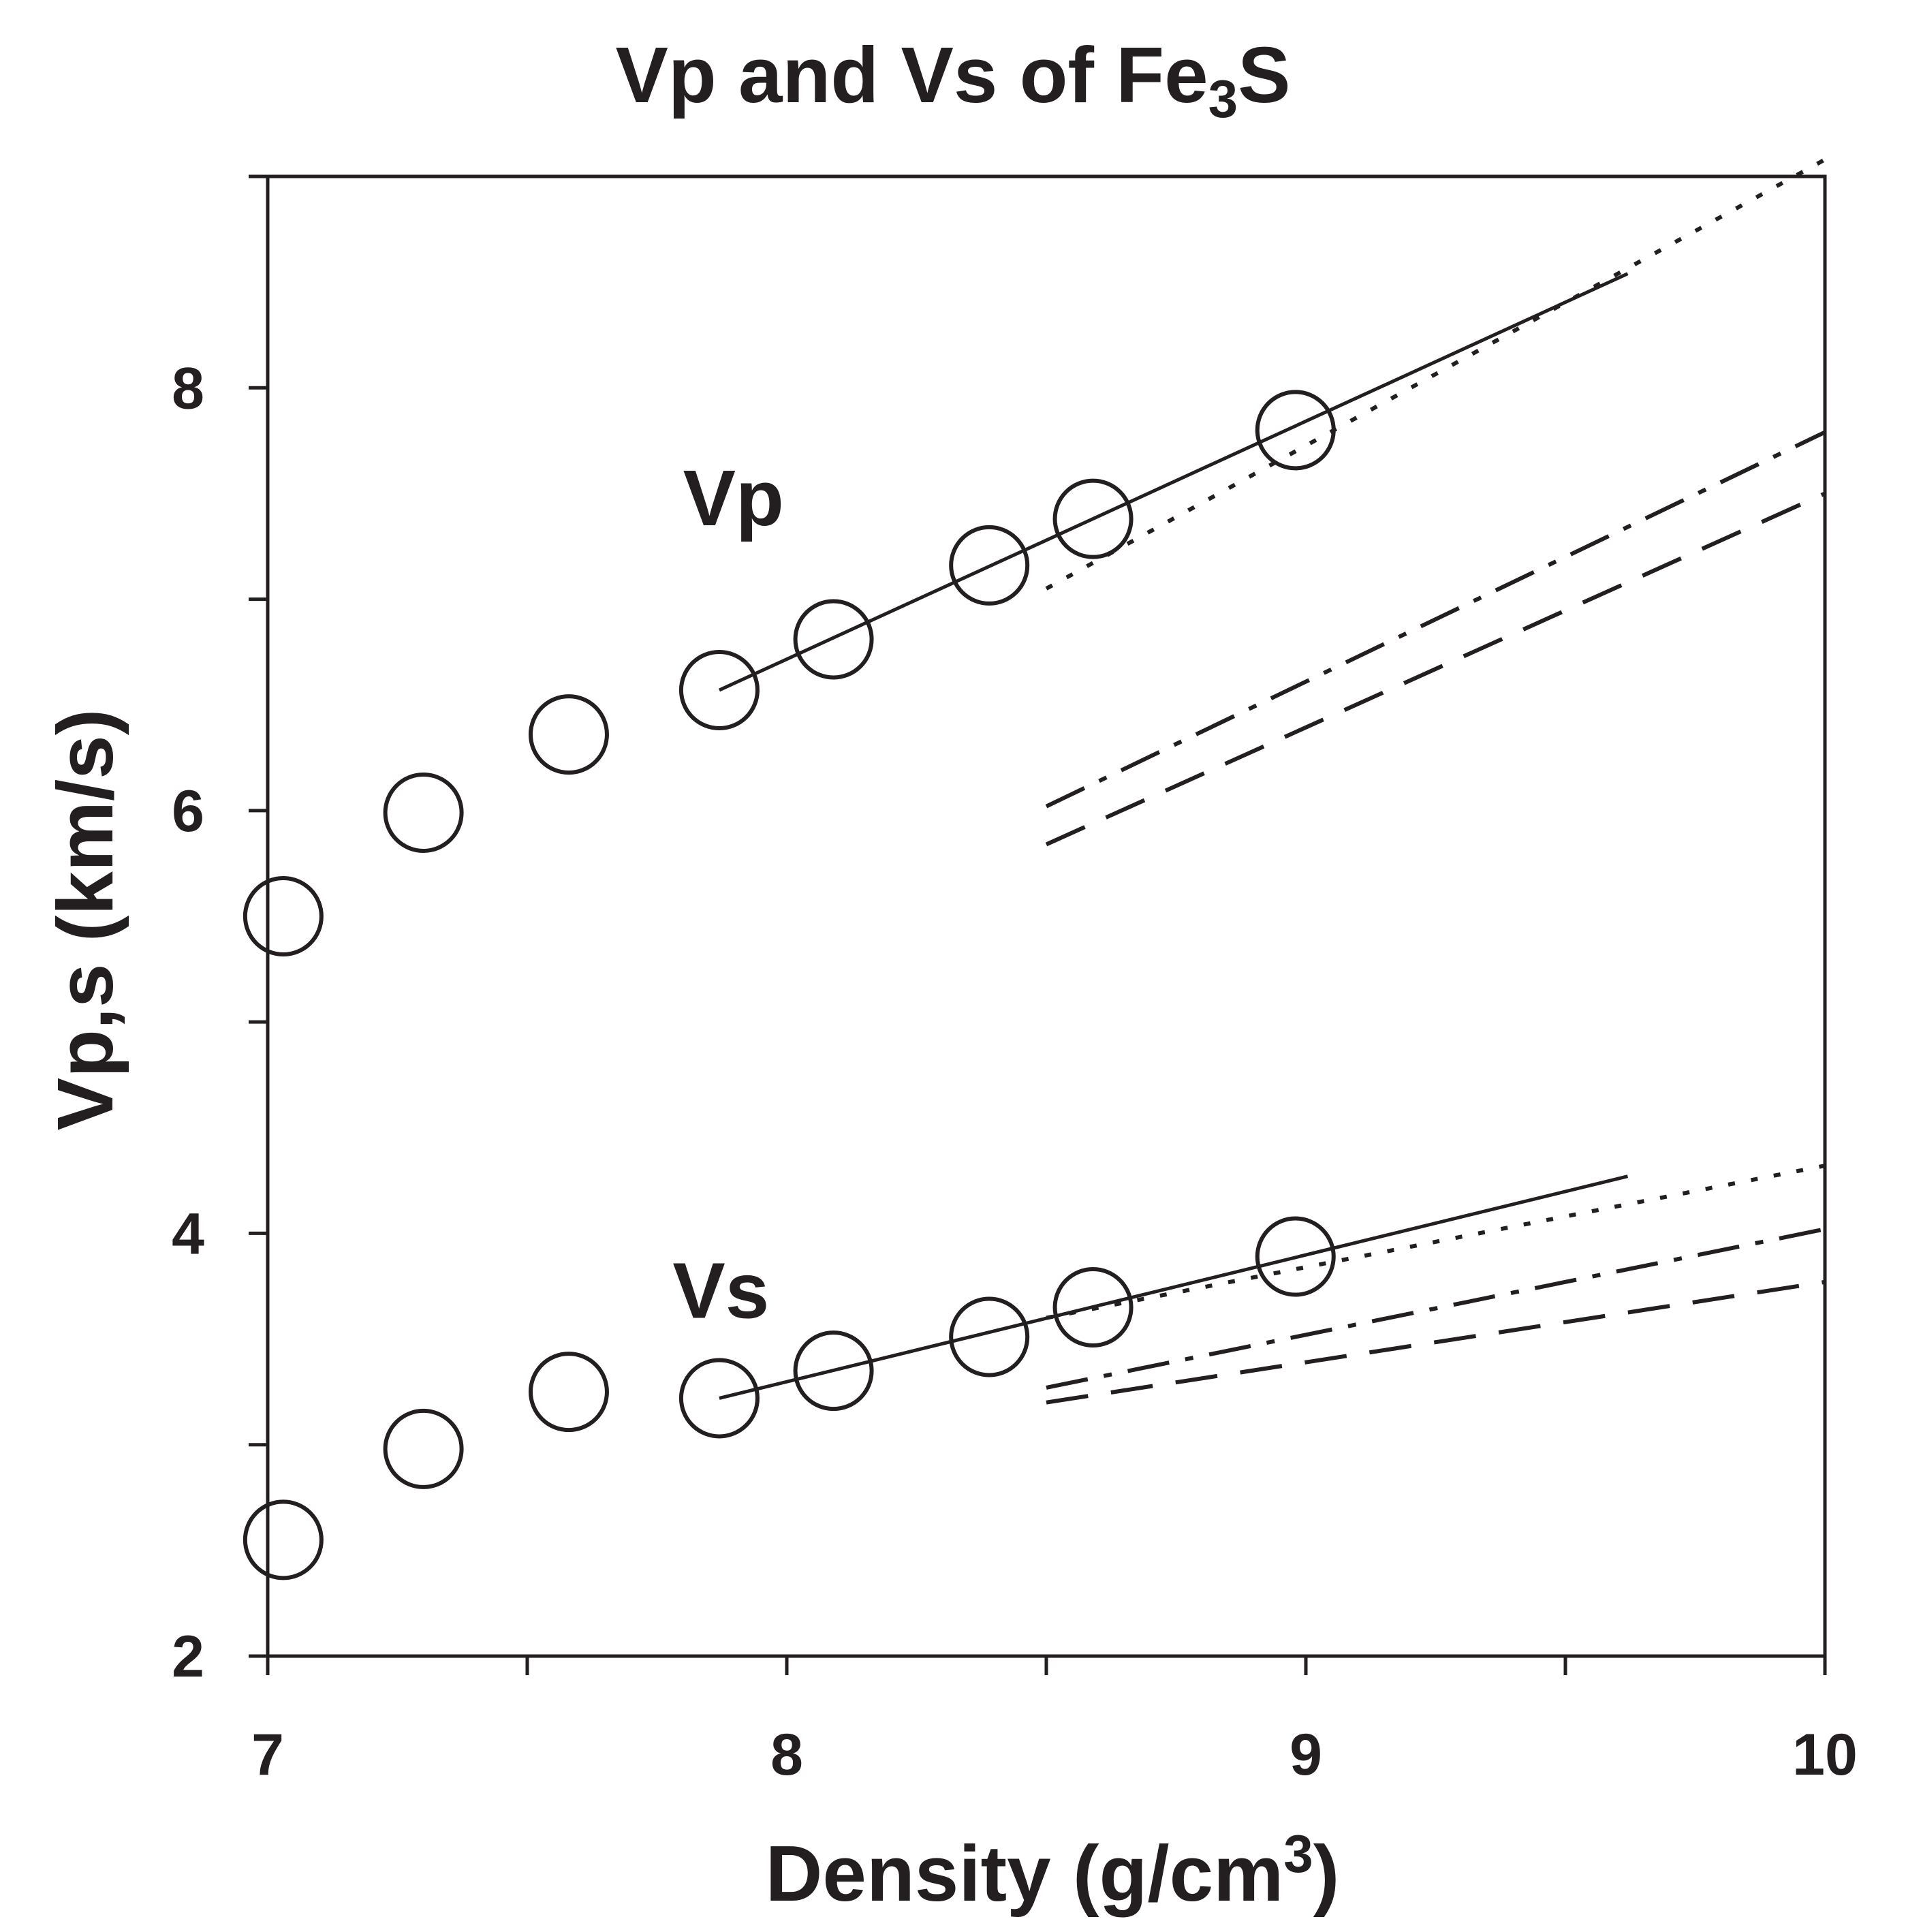 The width and height of the screenshot is (1906, 1932). I want to click on y-tick-label: 2, so click(188, 1656).